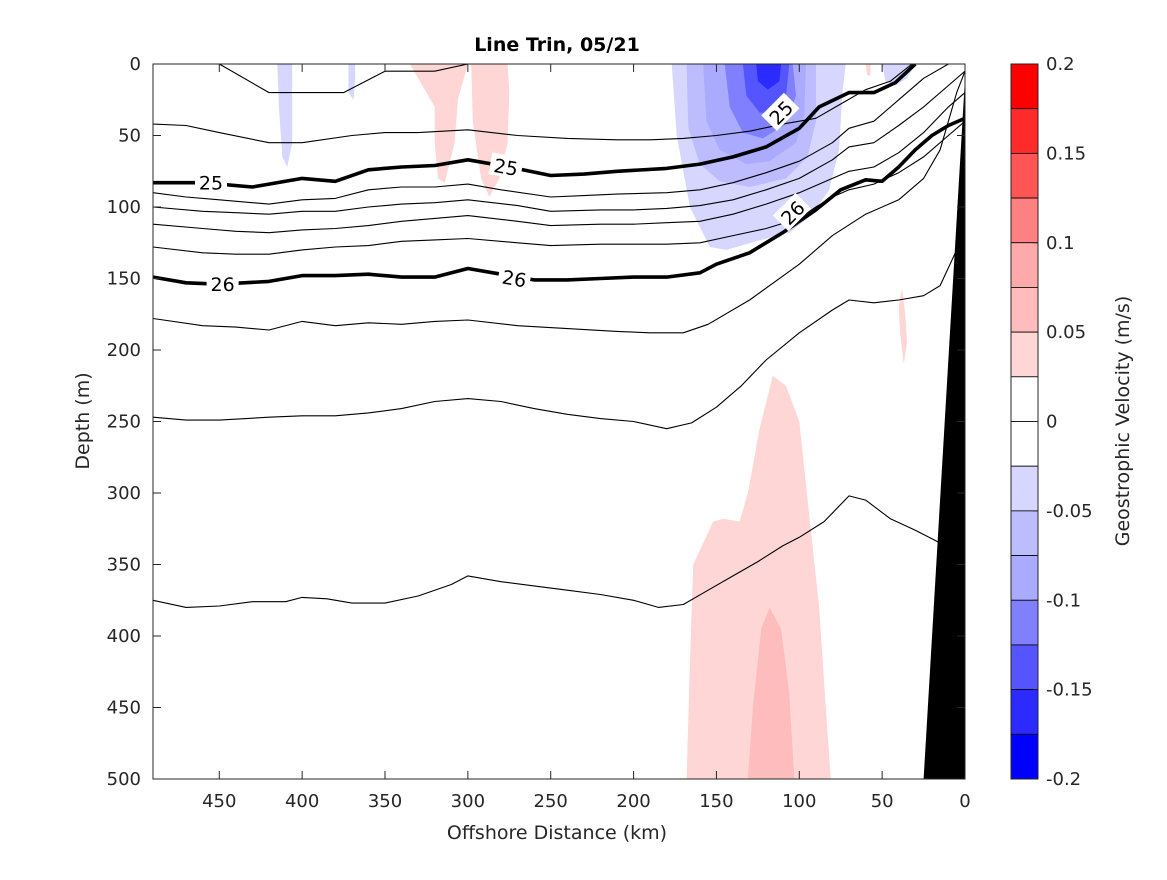 The height and width of the screenshot is (880, 1167). I want to click on y-tick-label: 350, so click(124, 565).